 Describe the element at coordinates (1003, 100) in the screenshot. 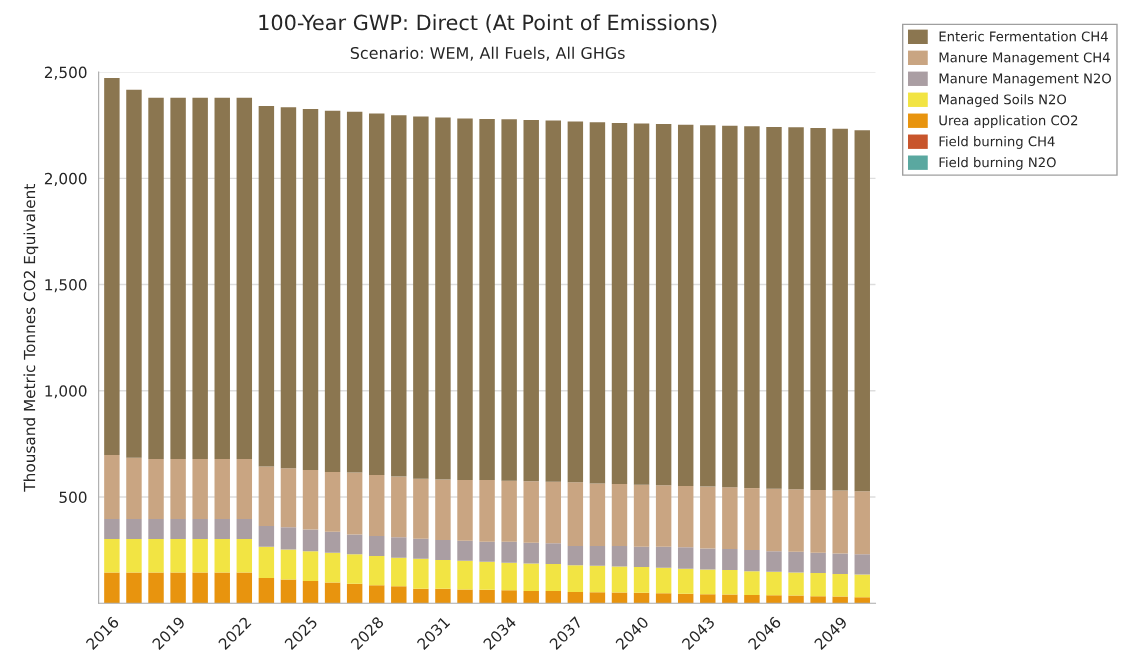

I see `legend-label: Managed Soils N2O` at that location.